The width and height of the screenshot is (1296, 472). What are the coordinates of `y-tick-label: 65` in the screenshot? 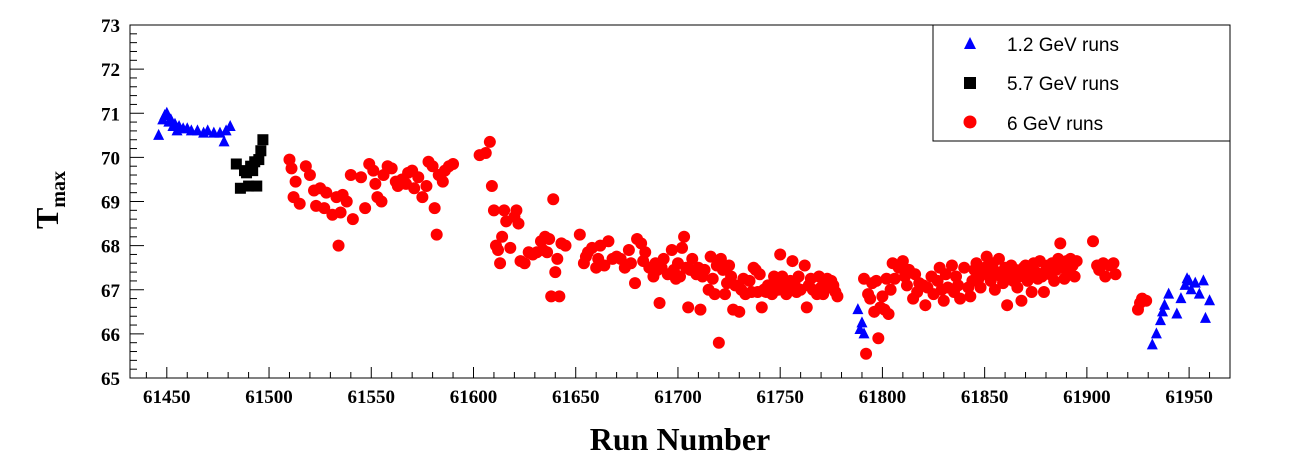 It's located at (110, 379).